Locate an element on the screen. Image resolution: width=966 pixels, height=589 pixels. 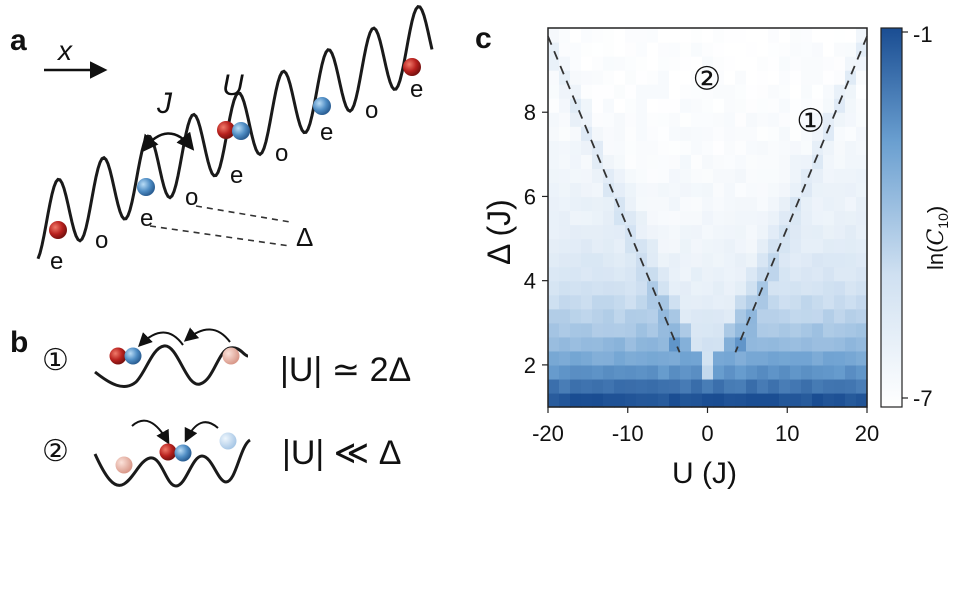
x-axis-title-text: U (J) is located at coordinates (704, 473).